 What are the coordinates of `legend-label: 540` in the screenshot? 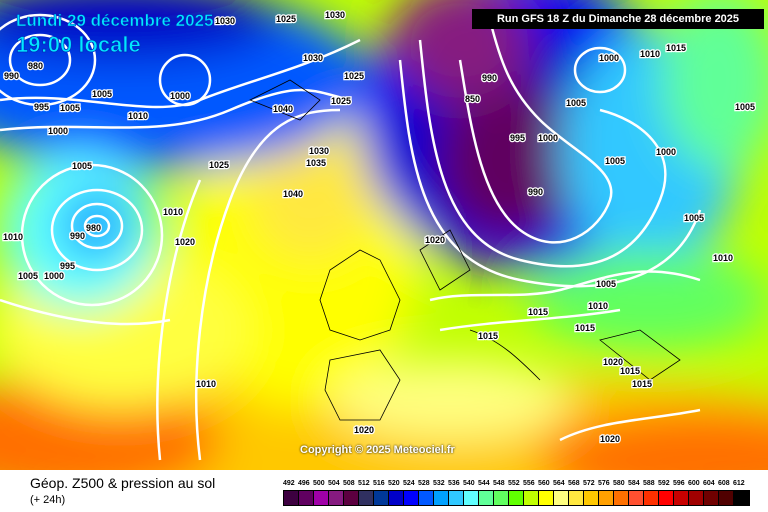 It's located at (469, 483).